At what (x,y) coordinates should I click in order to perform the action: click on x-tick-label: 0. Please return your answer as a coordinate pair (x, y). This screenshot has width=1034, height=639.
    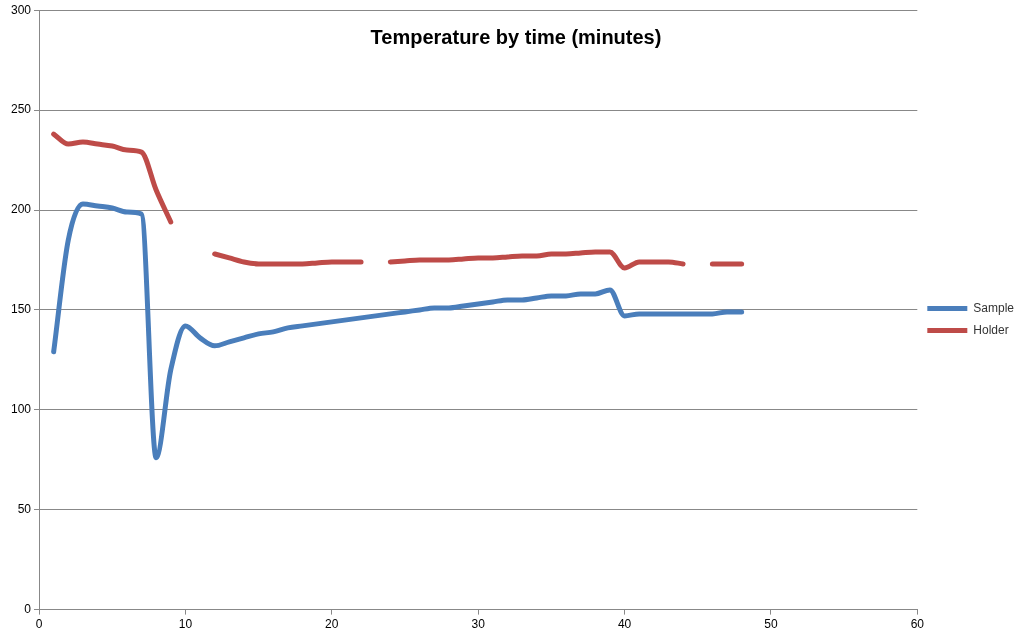
    Looking at the image, I should click on (39, 624).